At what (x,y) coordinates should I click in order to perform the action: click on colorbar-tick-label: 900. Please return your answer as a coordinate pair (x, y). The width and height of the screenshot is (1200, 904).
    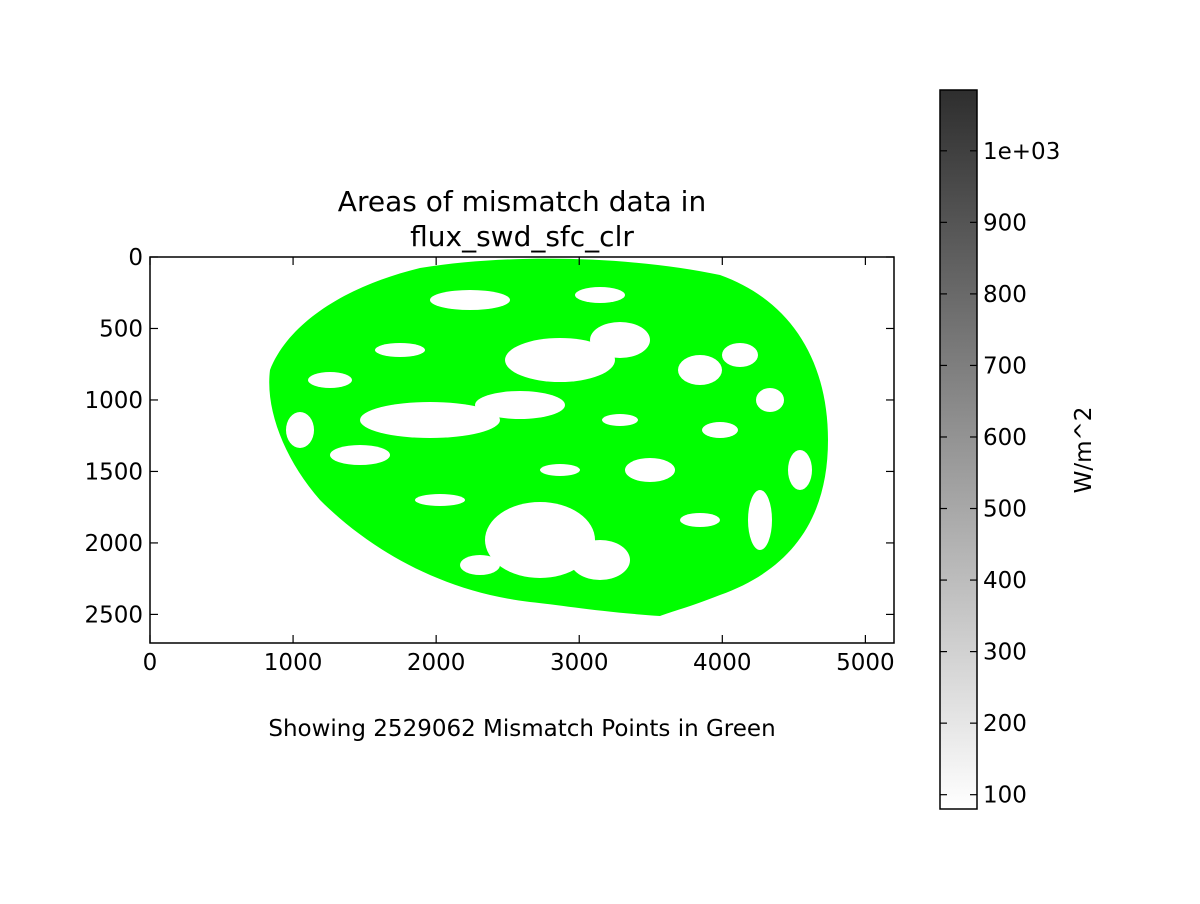
    Looking at the image, I should click on (1005, 223).